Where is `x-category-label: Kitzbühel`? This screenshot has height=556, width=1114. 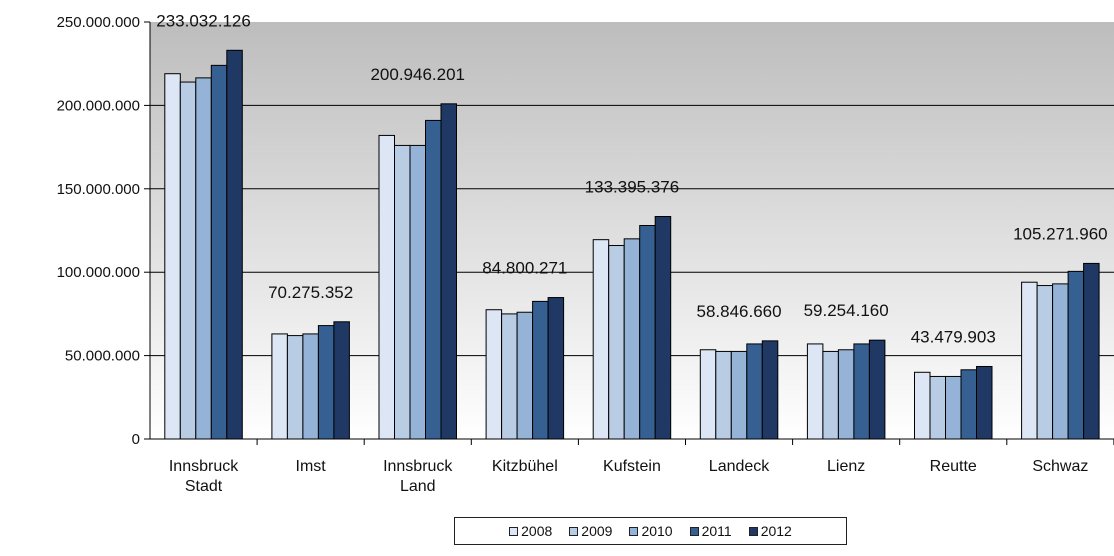
x-category-label: Kitzbühel is located at coordinates (525, 466).